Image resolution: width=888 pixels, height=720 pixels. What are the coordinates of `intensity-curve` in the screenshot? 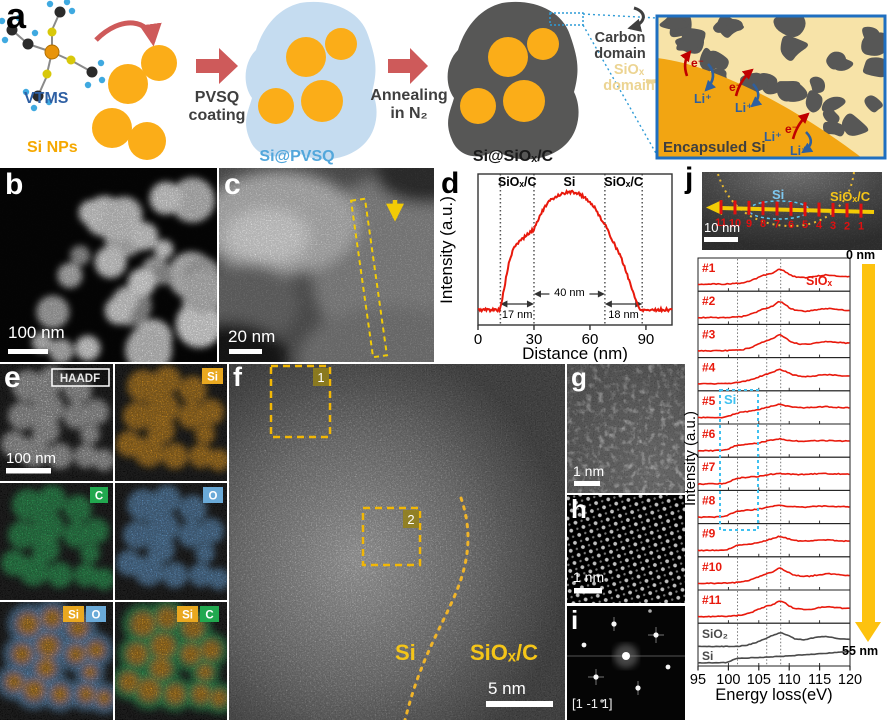 It's located at (575, 251).